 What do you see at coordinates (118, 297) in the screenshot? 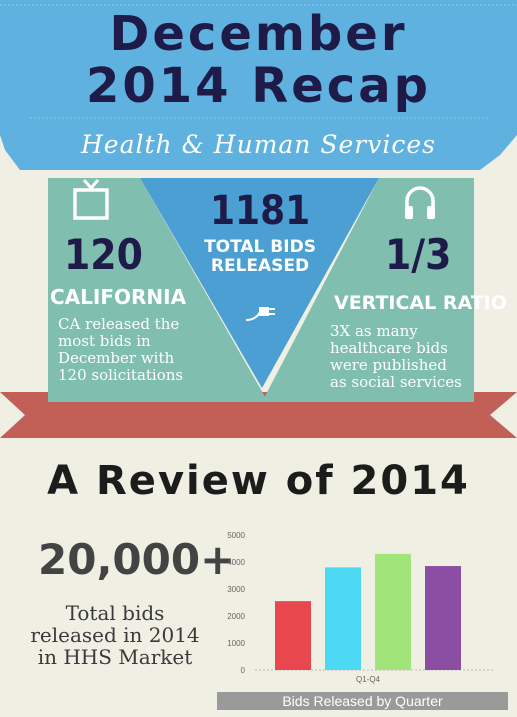
I see `left-label: CALIFORNIA` at bounding box center [118, 297].